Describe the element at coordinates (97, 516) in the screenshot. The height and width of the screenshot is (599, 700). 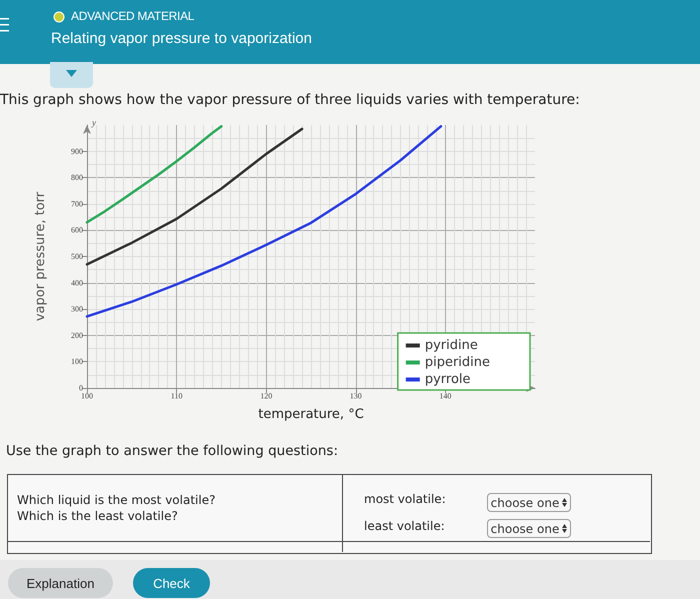
I see `text: Which is the least volatile?` at that location.